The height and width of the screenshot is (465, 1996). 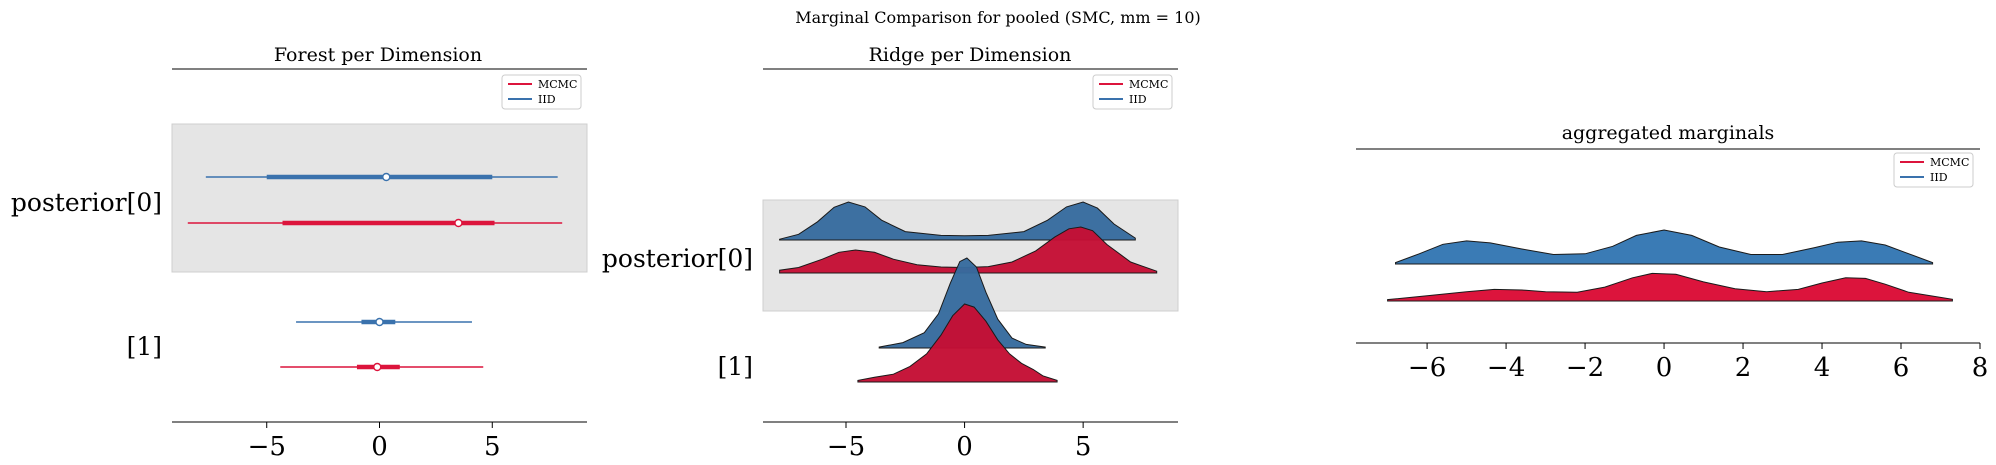 I want to click on ridge-x-ticks: −5 0 5, so click(x=959, y=442).